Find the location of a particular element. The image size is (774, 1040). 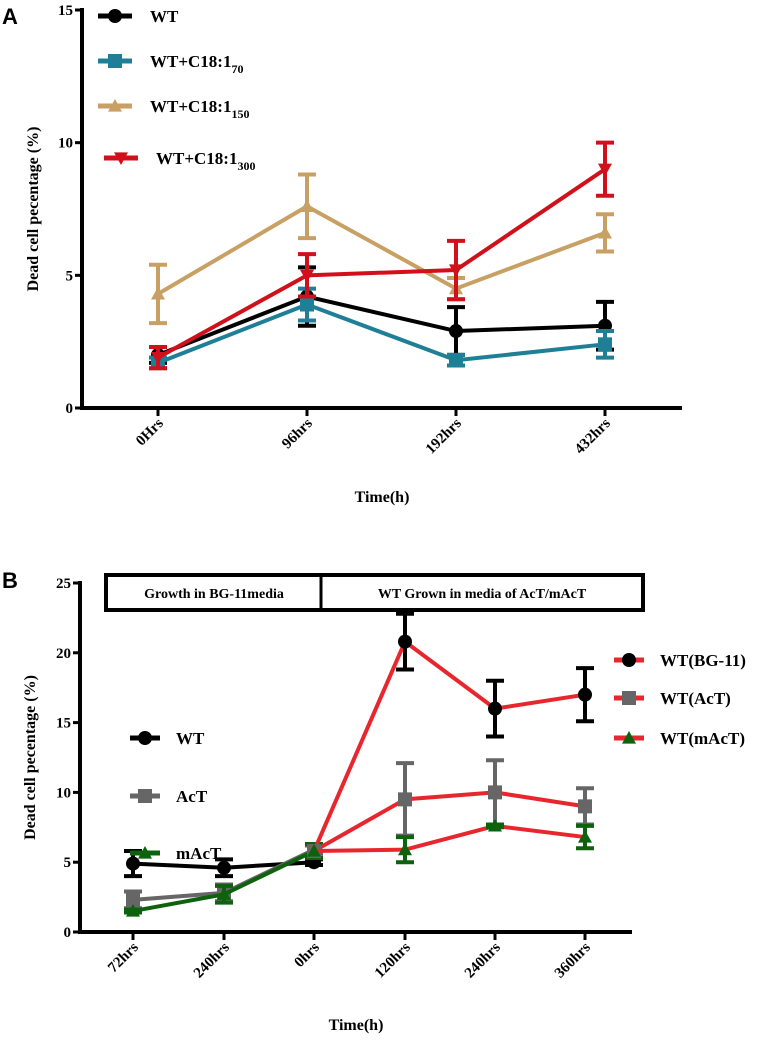

header-box is located at coordinates (374, 592).